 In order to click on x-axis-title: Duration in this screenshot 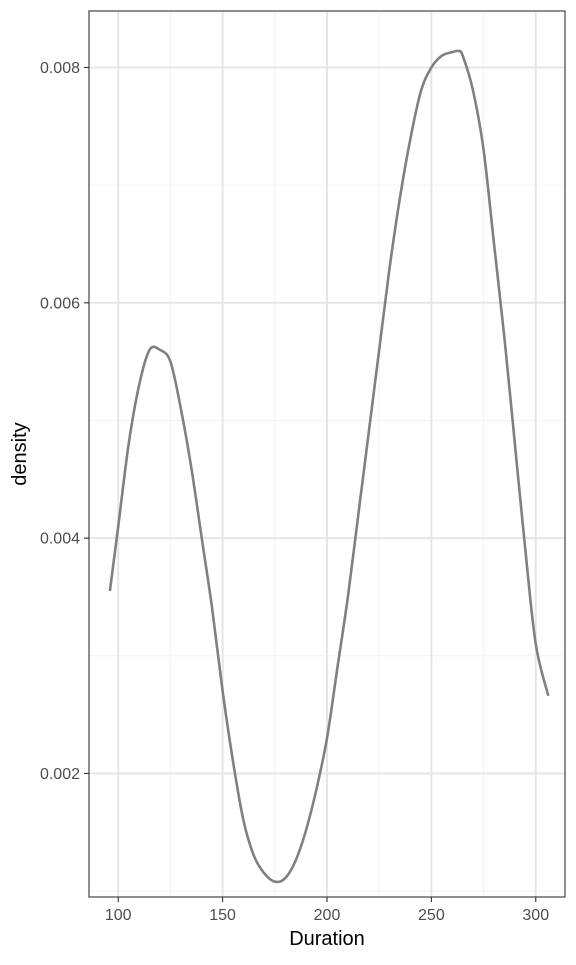, I will do `click(327, 939)`.